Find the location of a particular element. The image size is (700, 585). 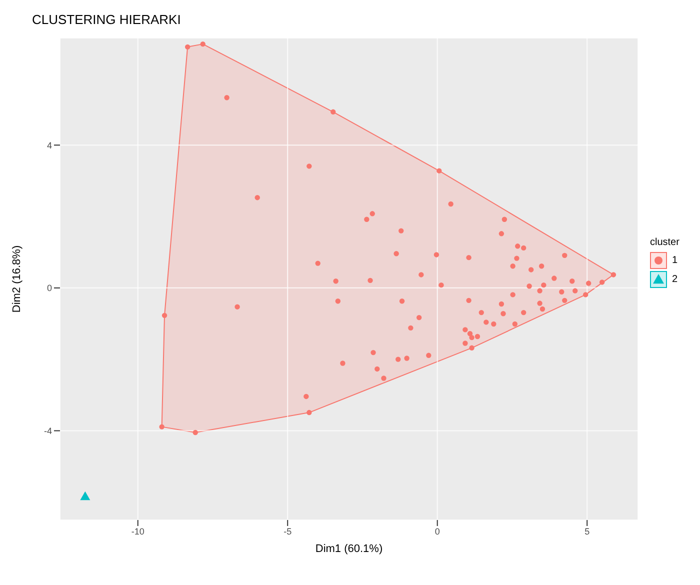

y-tick-label: -4 is located at coordinates (48, 431).